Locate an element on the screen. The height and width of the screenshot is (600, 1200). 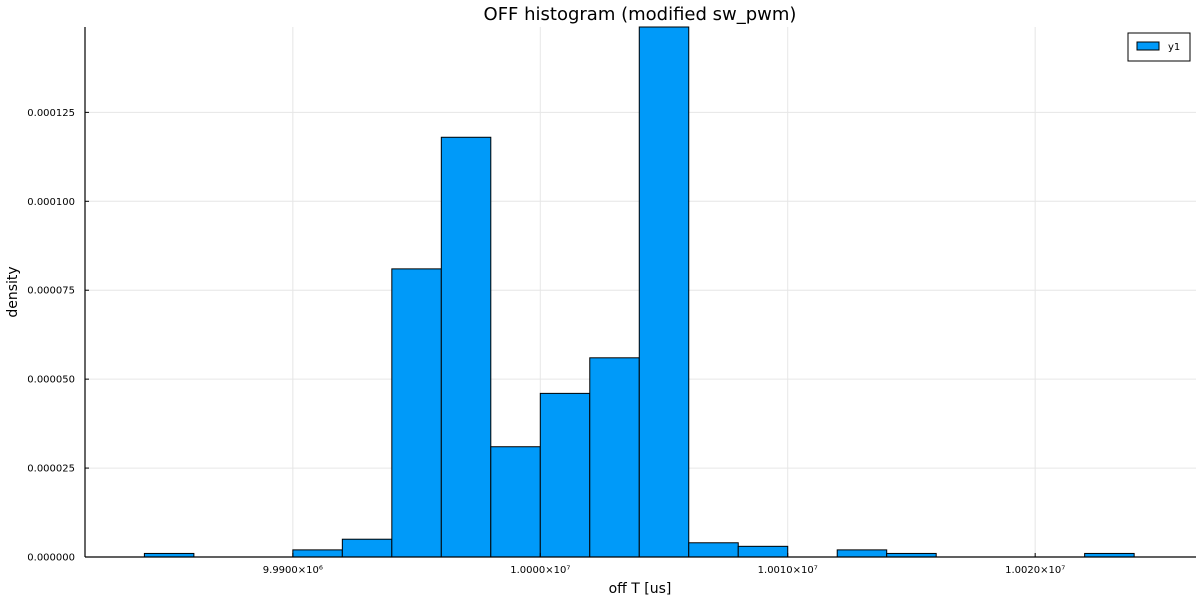
y-tick-label-5: 0.000125 is located at coordinates (51, 113).